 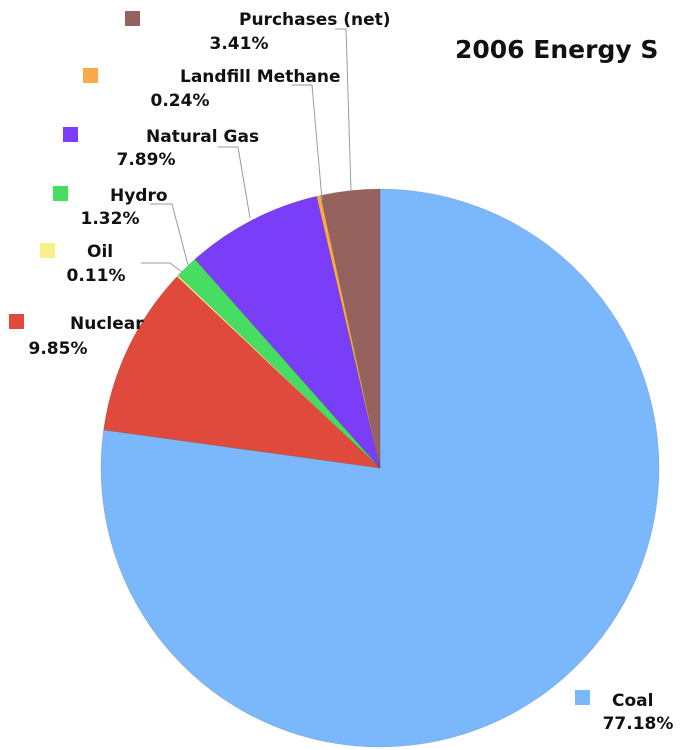 I want to click on pie-slice-purchases-net, so click(x=350, y=328).